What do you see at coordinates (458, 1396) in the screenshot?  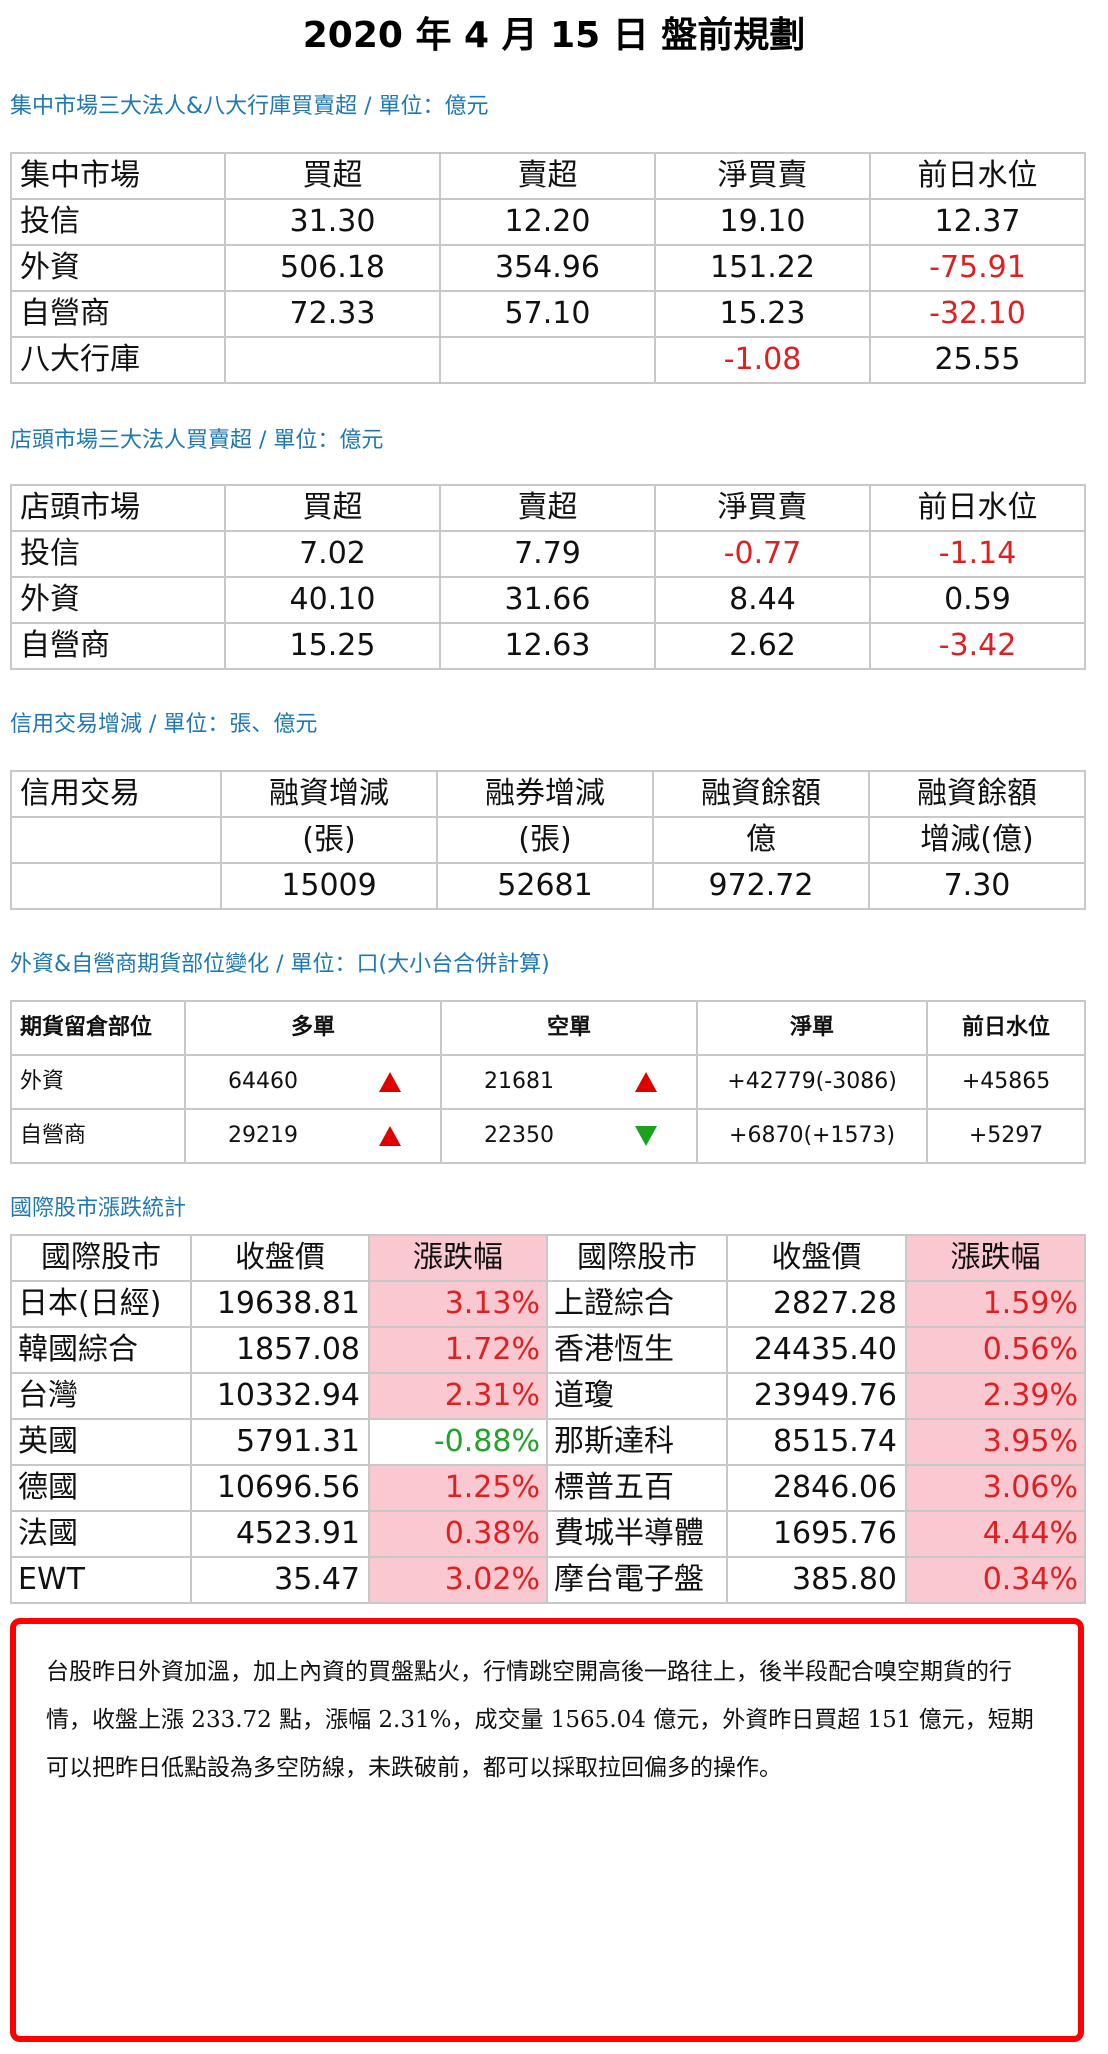 I see `change-pct: 2.31%` at bounding box center [458, 1396].